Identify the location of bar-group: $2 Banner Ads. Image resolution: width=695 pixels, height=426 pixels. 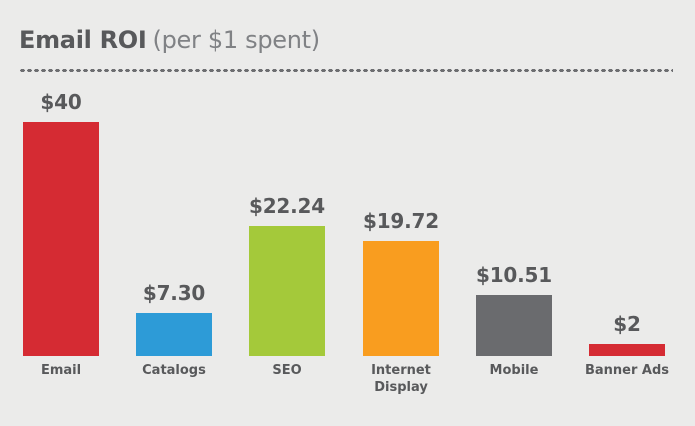
(627, 189).